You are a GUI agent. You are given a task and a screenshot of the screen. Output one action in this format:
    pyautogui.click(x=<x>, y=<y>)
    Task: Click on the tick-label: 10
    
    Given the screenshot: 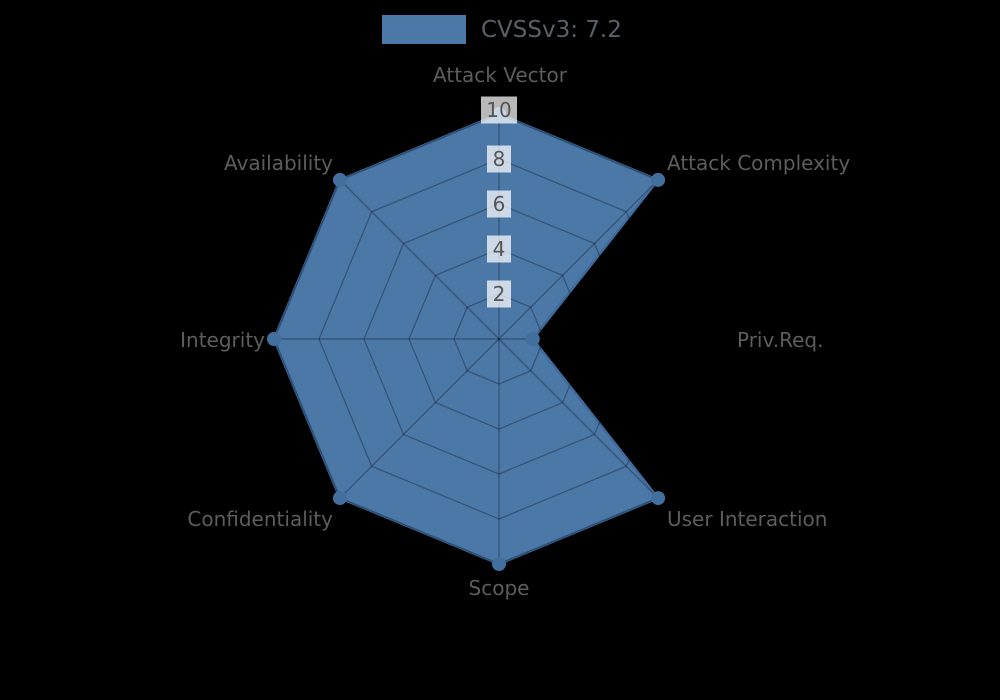 What is the action you would take?
    pyautogui.click(x=498, y=110)
    